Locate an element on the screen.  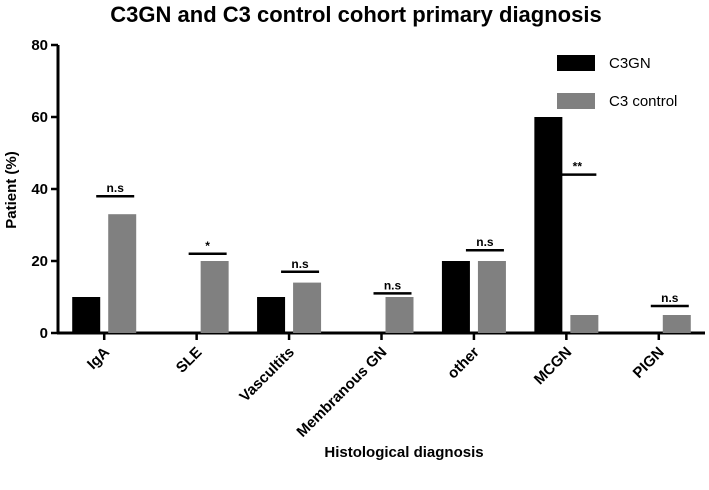
category-label: Vascultits is located at coordinates (267, 375).